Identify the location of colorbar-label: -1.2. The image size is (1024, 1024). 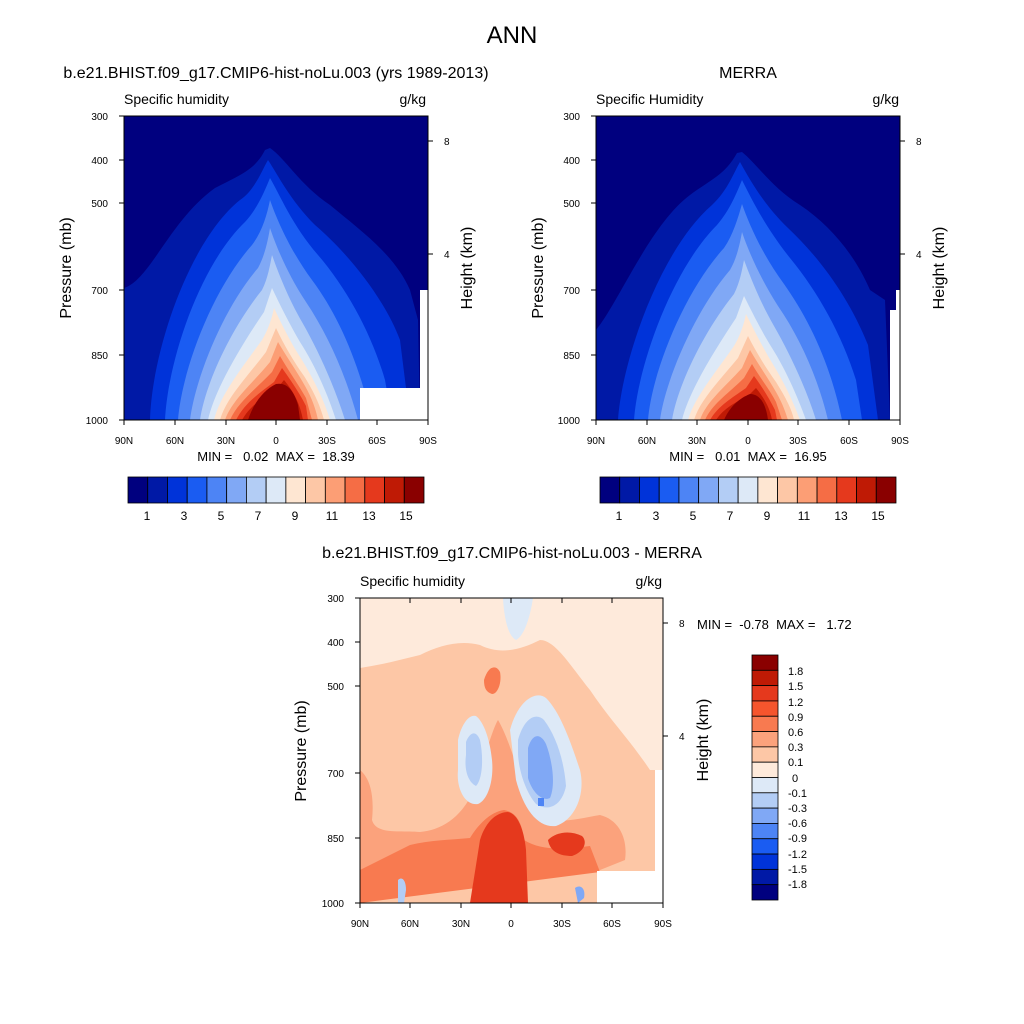
(797, 855).